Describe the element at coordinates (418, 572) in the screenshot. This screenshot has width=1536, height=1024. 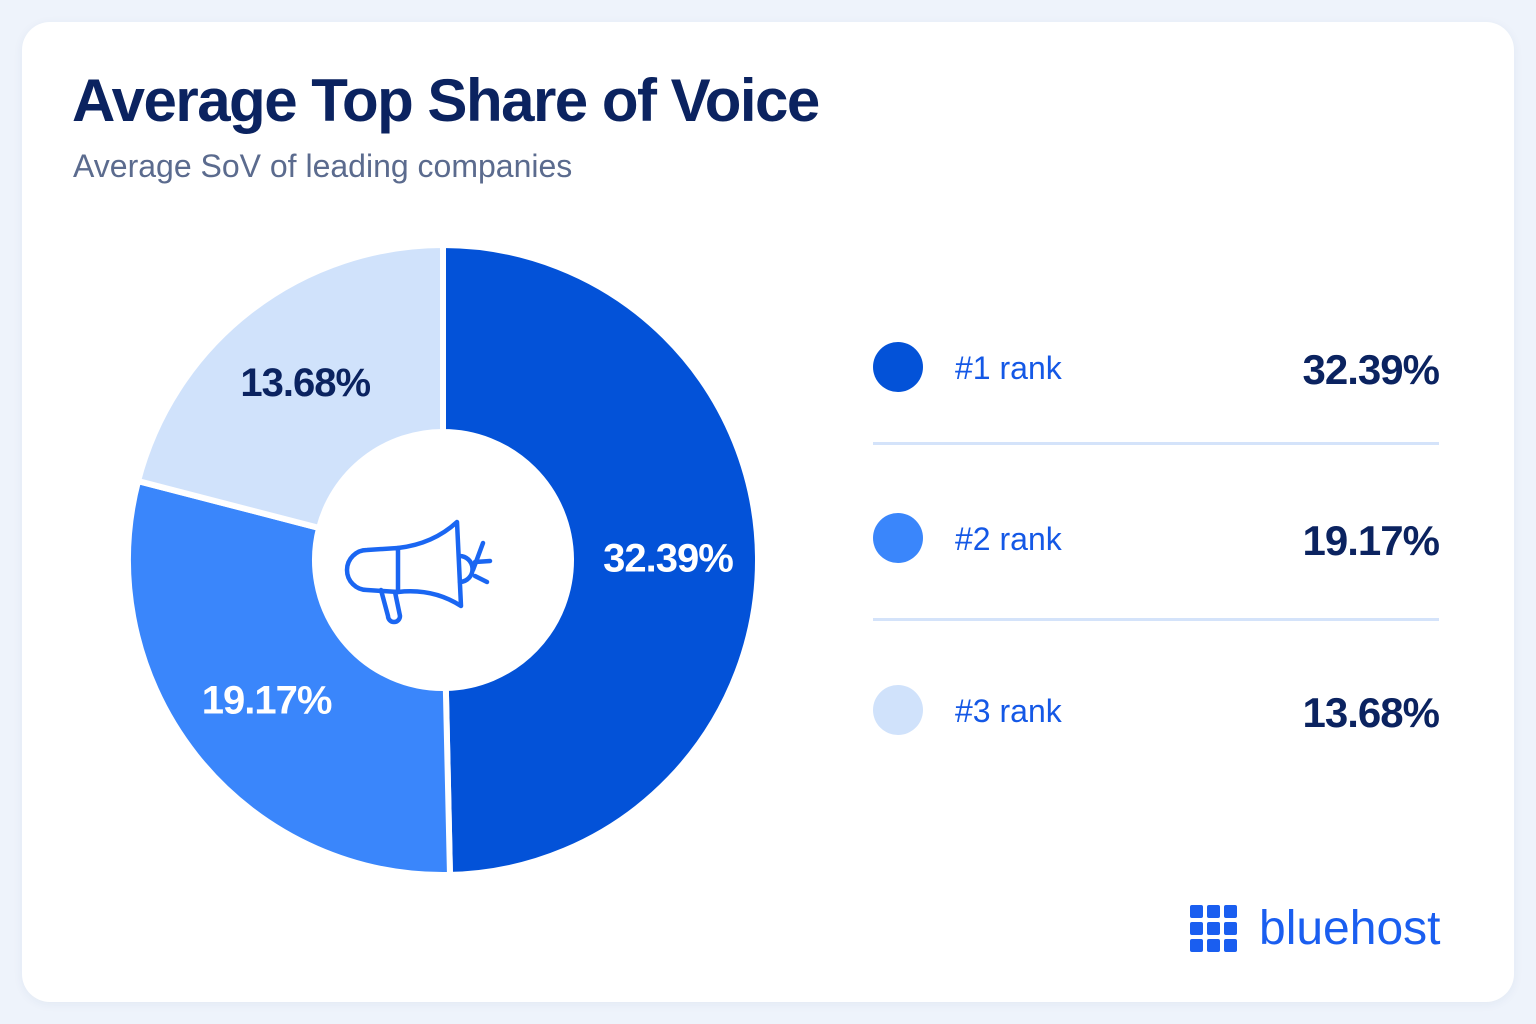
I see `megaphone-icon` at that location.